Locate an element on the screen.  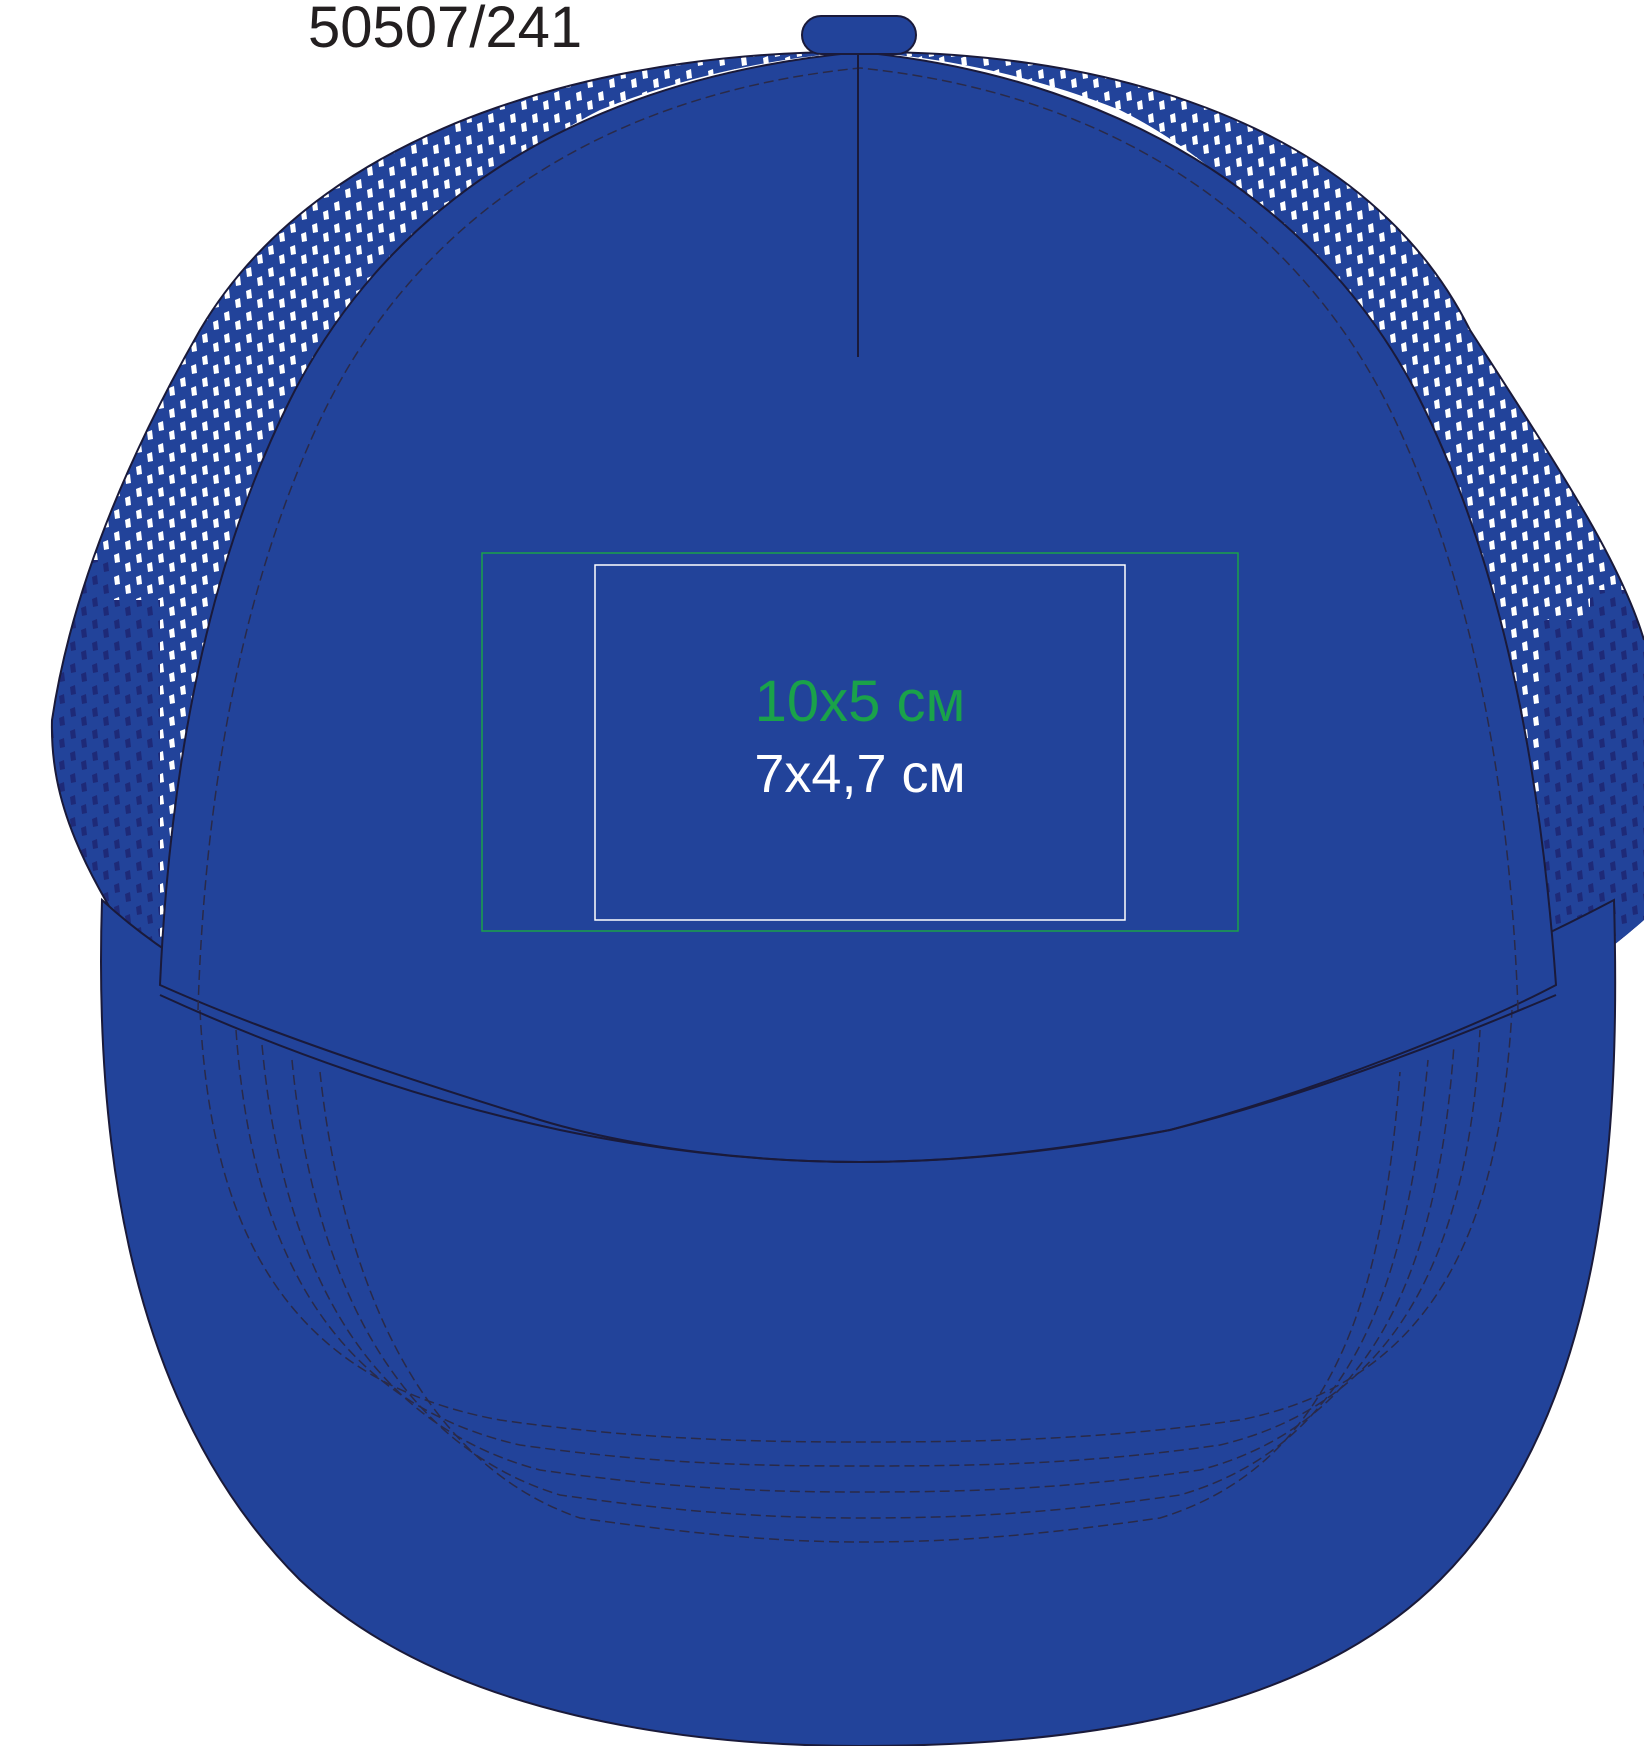
print-area-inner is located at coordinates (860, 742).